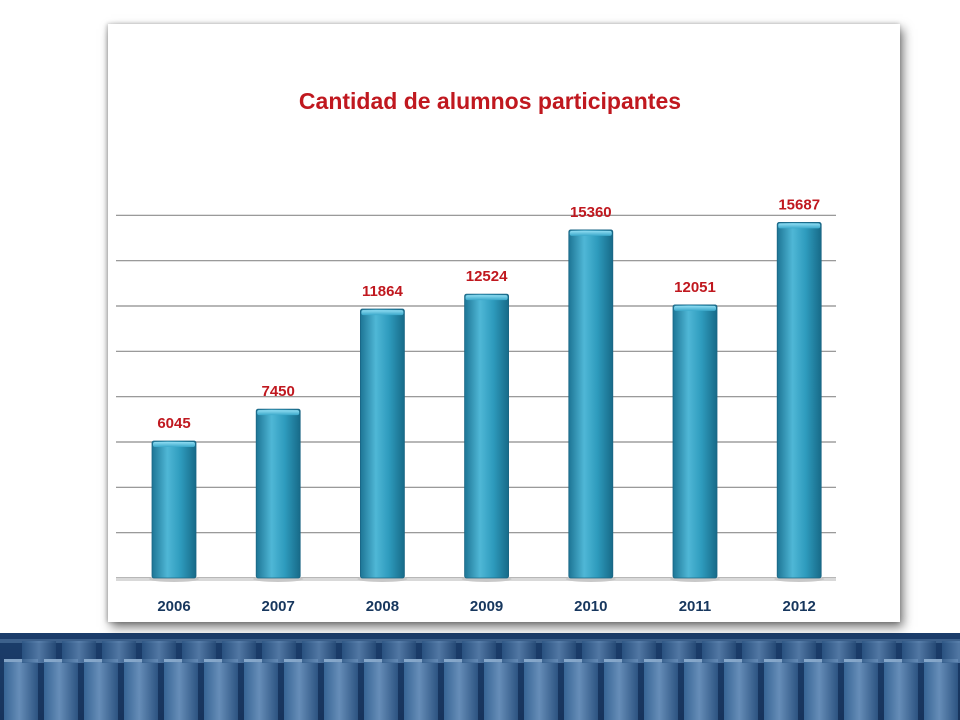  Describe the element at coordinates (799, 606) in the screenshot. I see `x-tick-2012: 2012` at that location.